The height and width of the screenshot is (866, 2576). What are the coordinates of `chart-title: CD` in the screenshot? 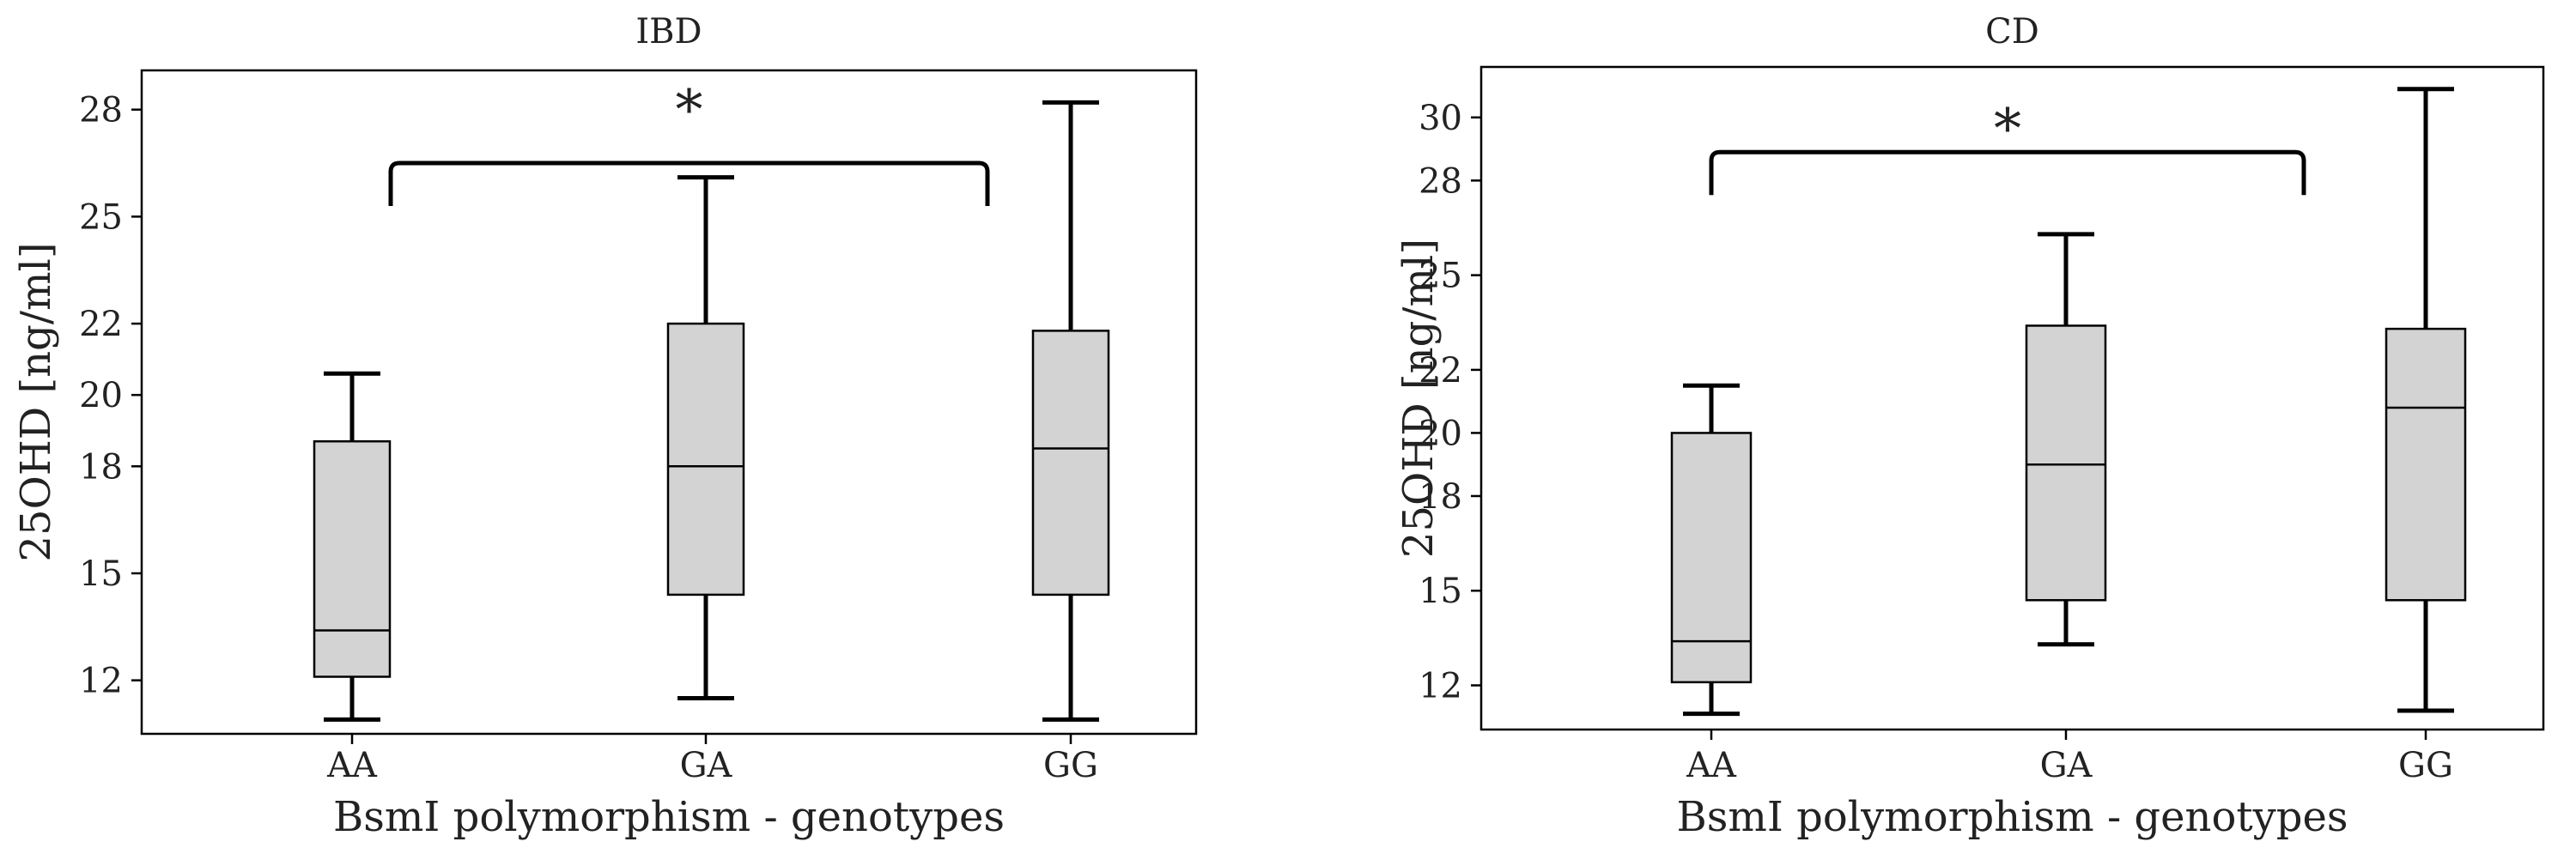 It's located at (2012, 31).